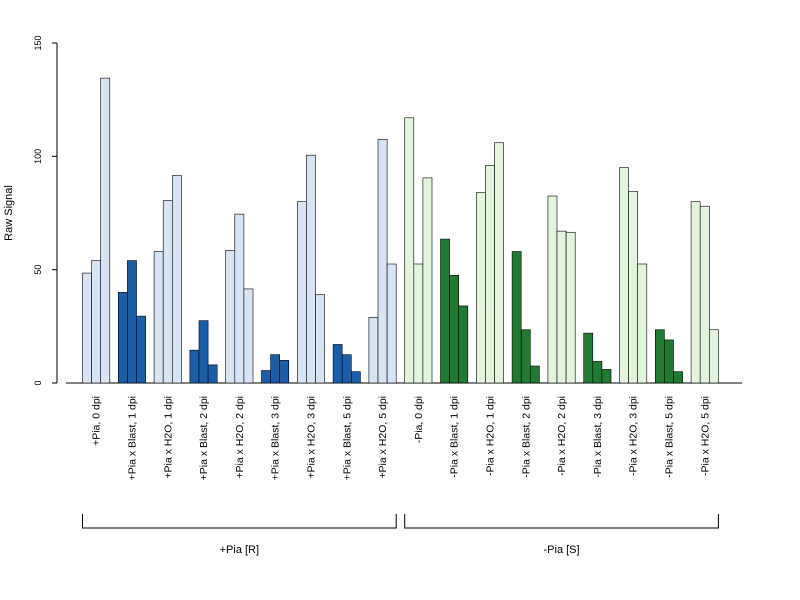  Describe the element at coordinates (705, 436) in the screenshot. I see `category-label: -Pia x H2O, 5 dpi` at that location.